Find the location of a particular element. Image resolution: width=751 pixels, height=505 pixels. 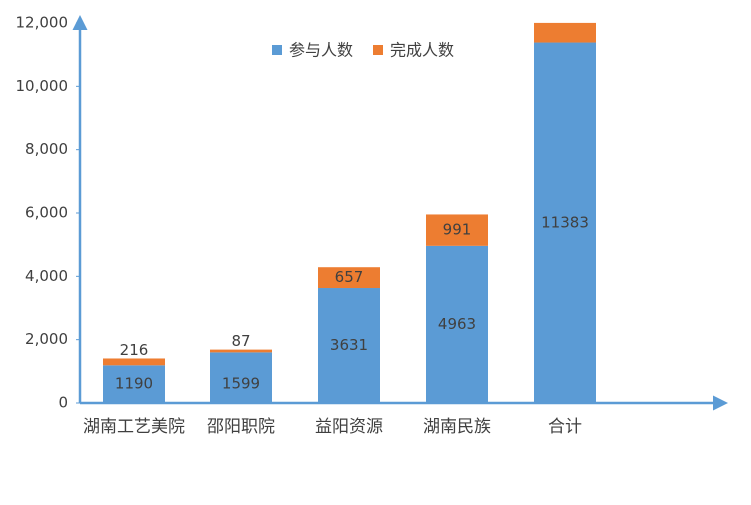

y-tick-label: 4,000 is located at coordinates (46, 276).